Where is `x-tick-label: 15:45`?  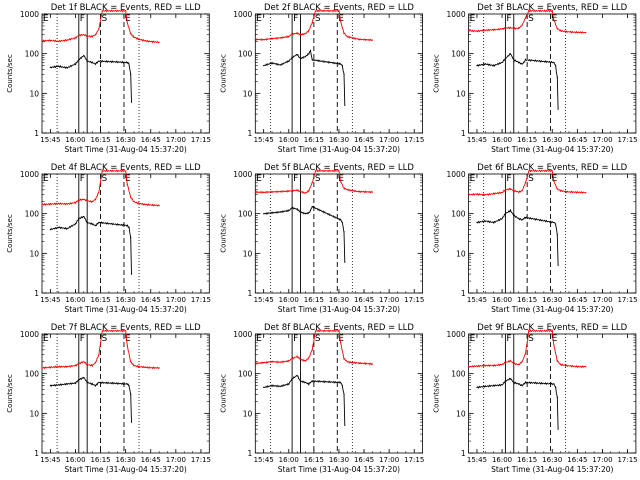 x-tick-label: 15:45 is located at coordinates (477, 300).